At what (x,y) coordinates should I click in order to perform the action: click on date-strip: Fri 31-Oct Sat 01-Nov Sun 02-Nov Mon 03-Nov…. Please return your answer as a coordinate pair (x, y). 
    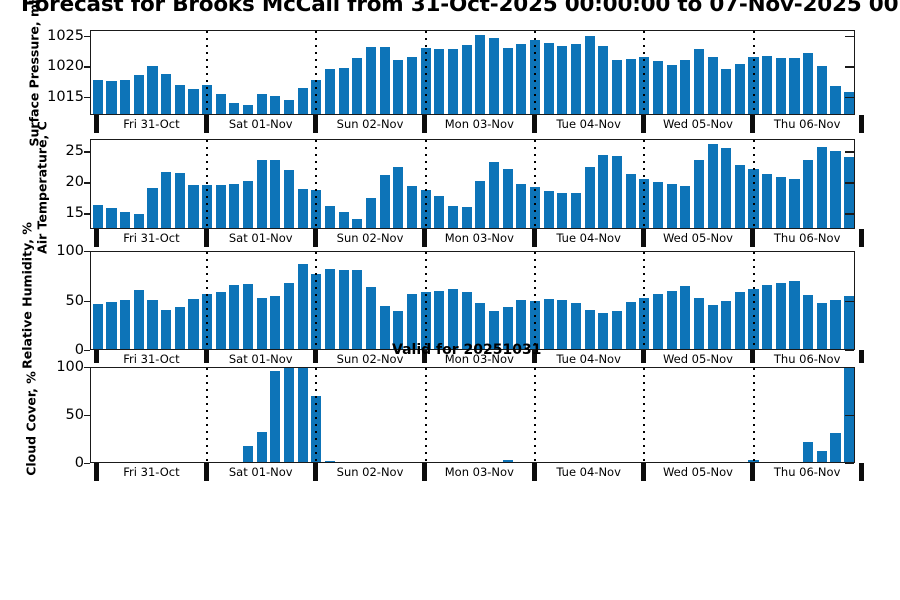
    Looking at the image, I should click on (477, 127).